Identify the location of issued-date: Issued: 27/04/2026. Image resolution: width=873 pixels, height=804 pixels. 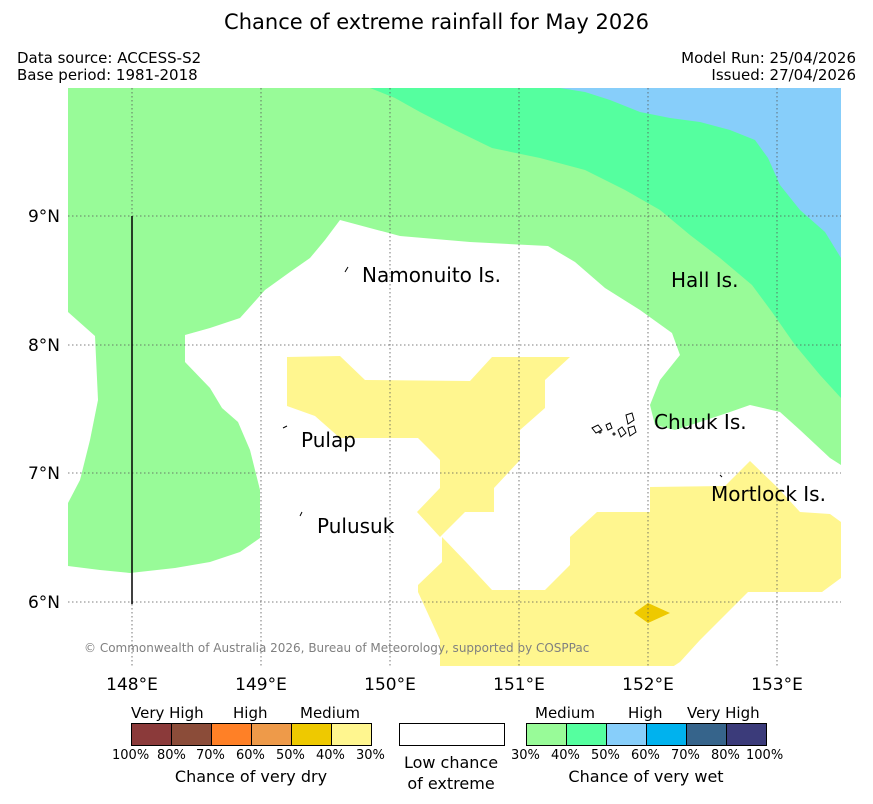
(783, 75).